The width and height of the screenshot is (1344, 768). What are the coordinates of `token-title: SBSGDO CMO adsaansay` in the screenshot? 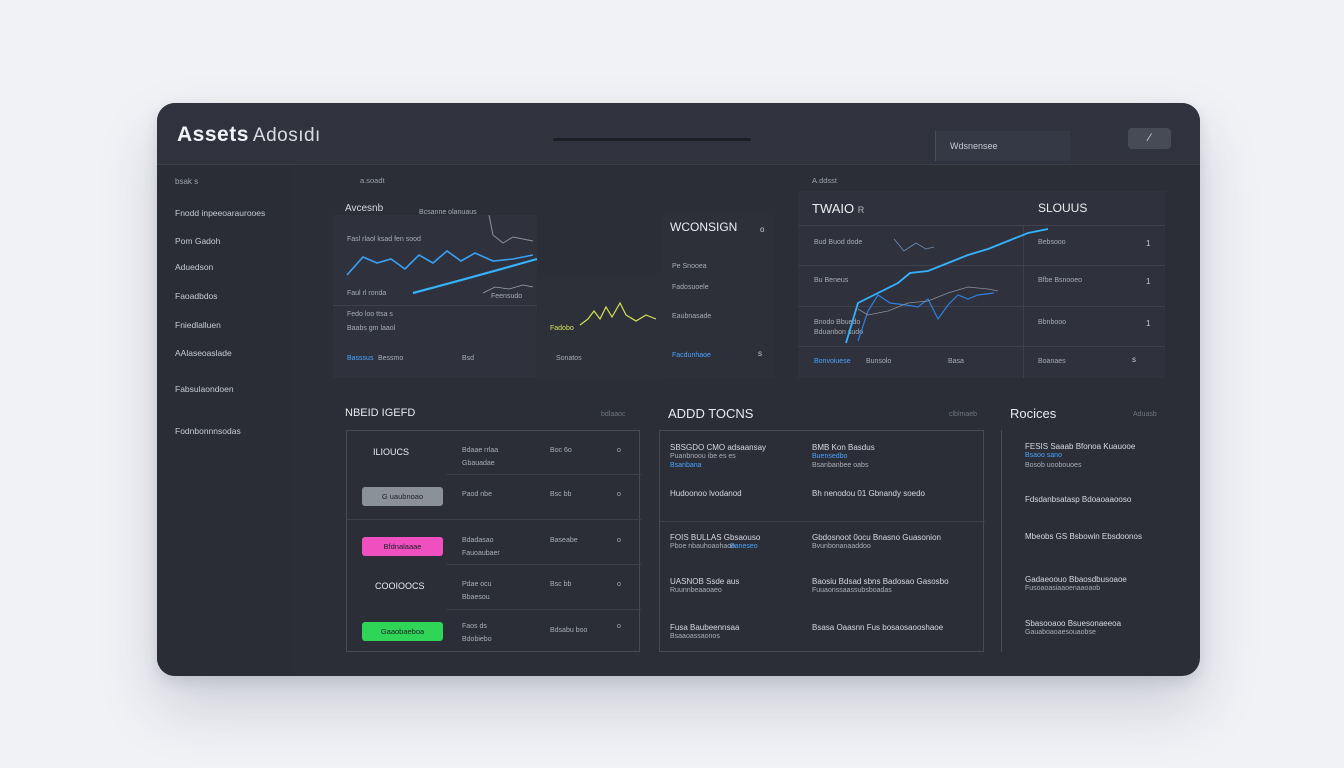 It's located at (718, 447).